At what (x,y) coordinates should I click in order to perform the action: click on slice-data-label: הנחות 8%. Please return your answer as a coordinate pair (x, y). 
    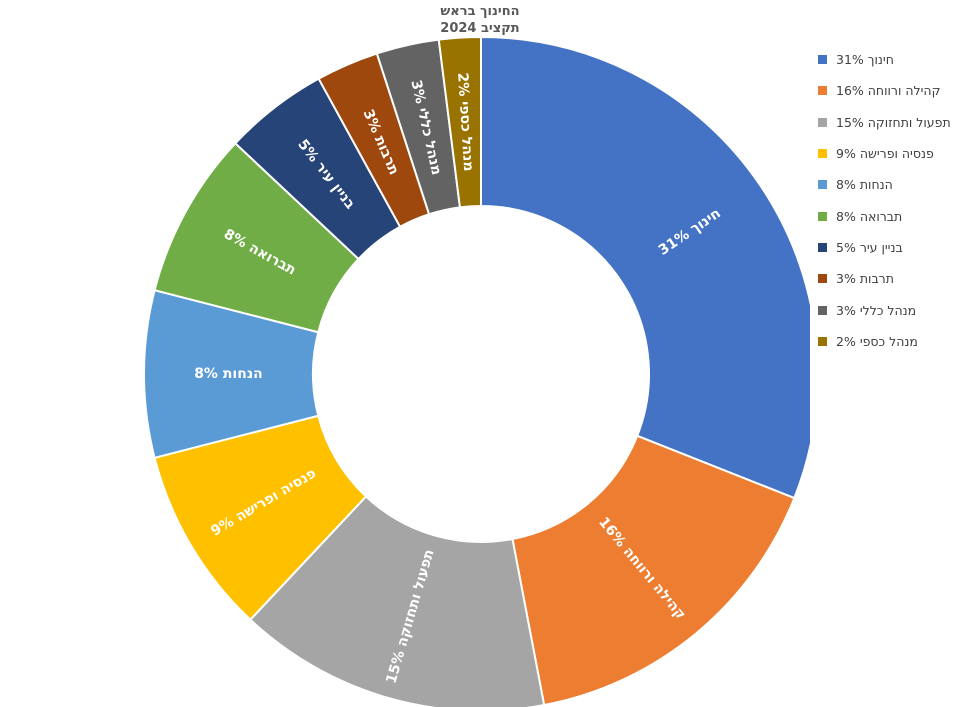
    Looking at the image, I should click on (228, 374).